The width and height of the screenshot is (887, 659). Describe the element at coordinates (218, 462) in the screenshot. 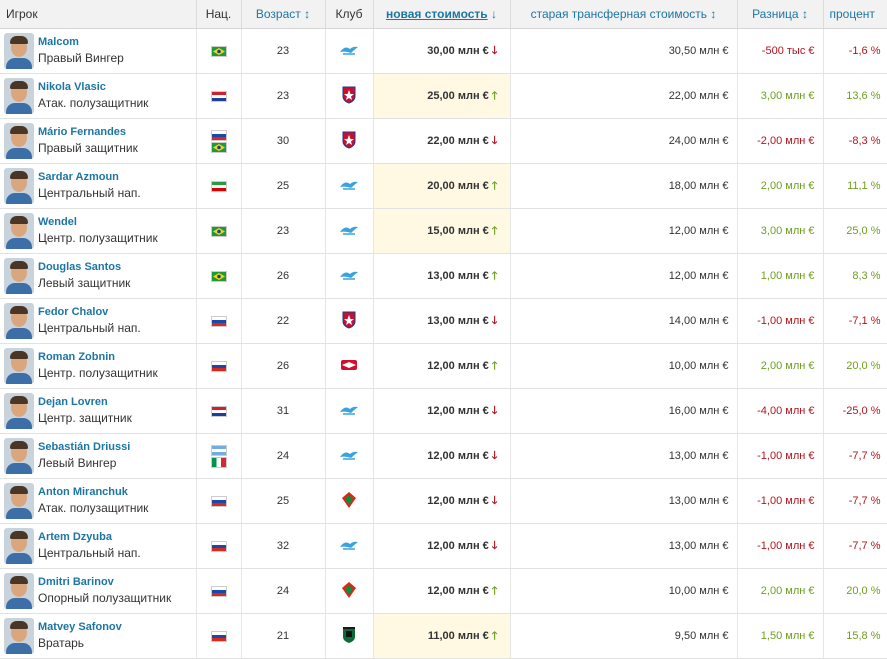

I see `flag-it-icon` at that location.